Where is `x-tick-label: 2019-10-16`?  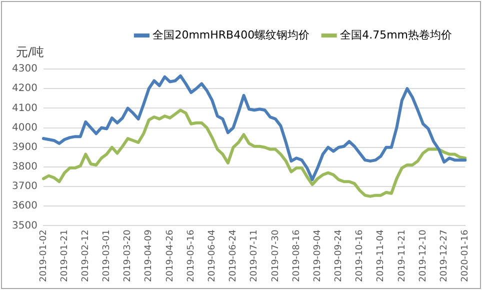 x-tick-label: 2019-10-16 is located at coordinates (360, 255).